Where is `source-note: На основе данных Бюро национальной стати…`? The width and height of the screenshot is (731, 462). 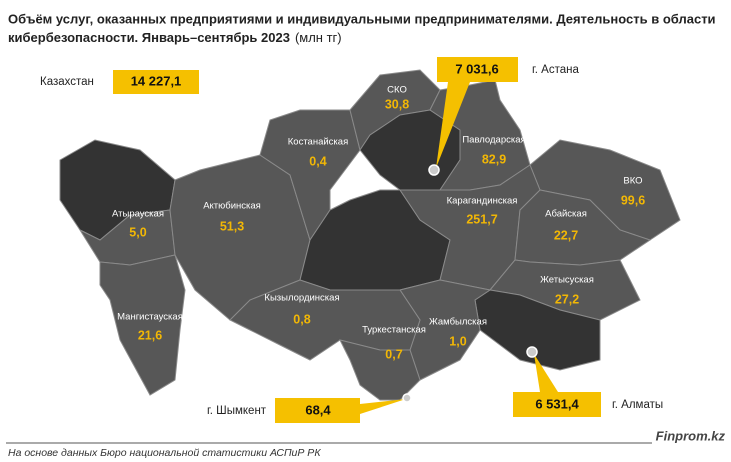
source-note: На основе данных Бюро национальной стати… is located at coordinates (164, 453).